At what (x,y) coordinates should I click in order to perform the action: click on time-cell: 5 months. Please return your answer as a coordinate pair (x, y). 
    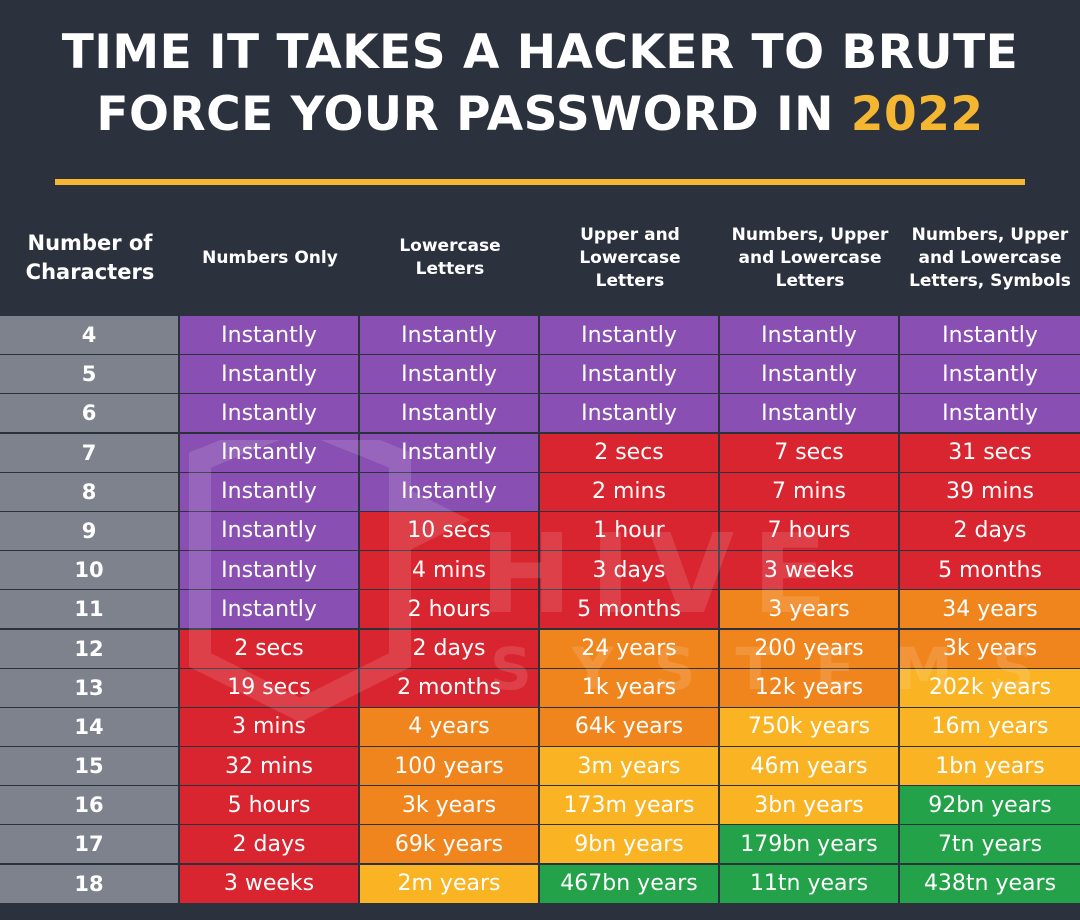
    Looking at the image, I should click on (990, 570).